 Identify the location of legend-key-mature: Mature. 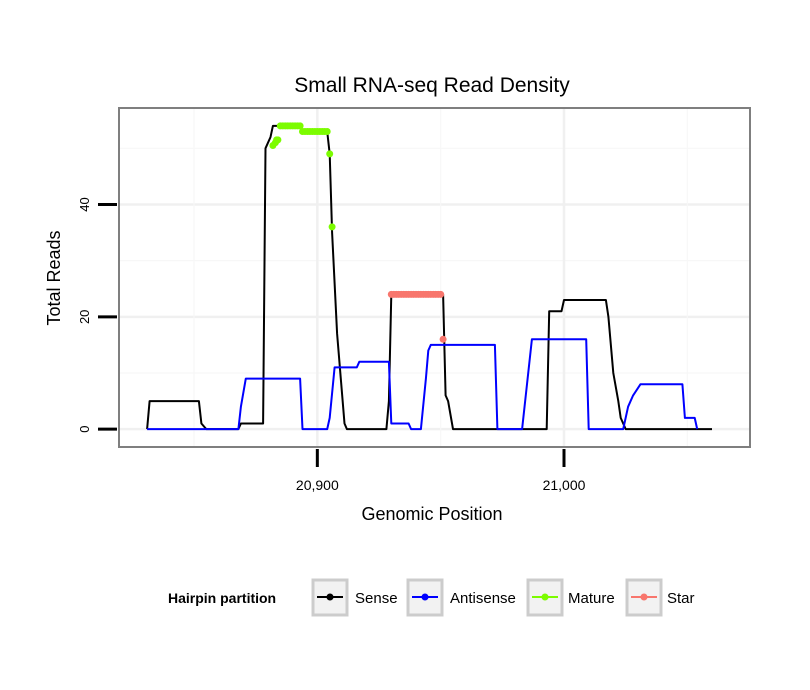
(570, 597).